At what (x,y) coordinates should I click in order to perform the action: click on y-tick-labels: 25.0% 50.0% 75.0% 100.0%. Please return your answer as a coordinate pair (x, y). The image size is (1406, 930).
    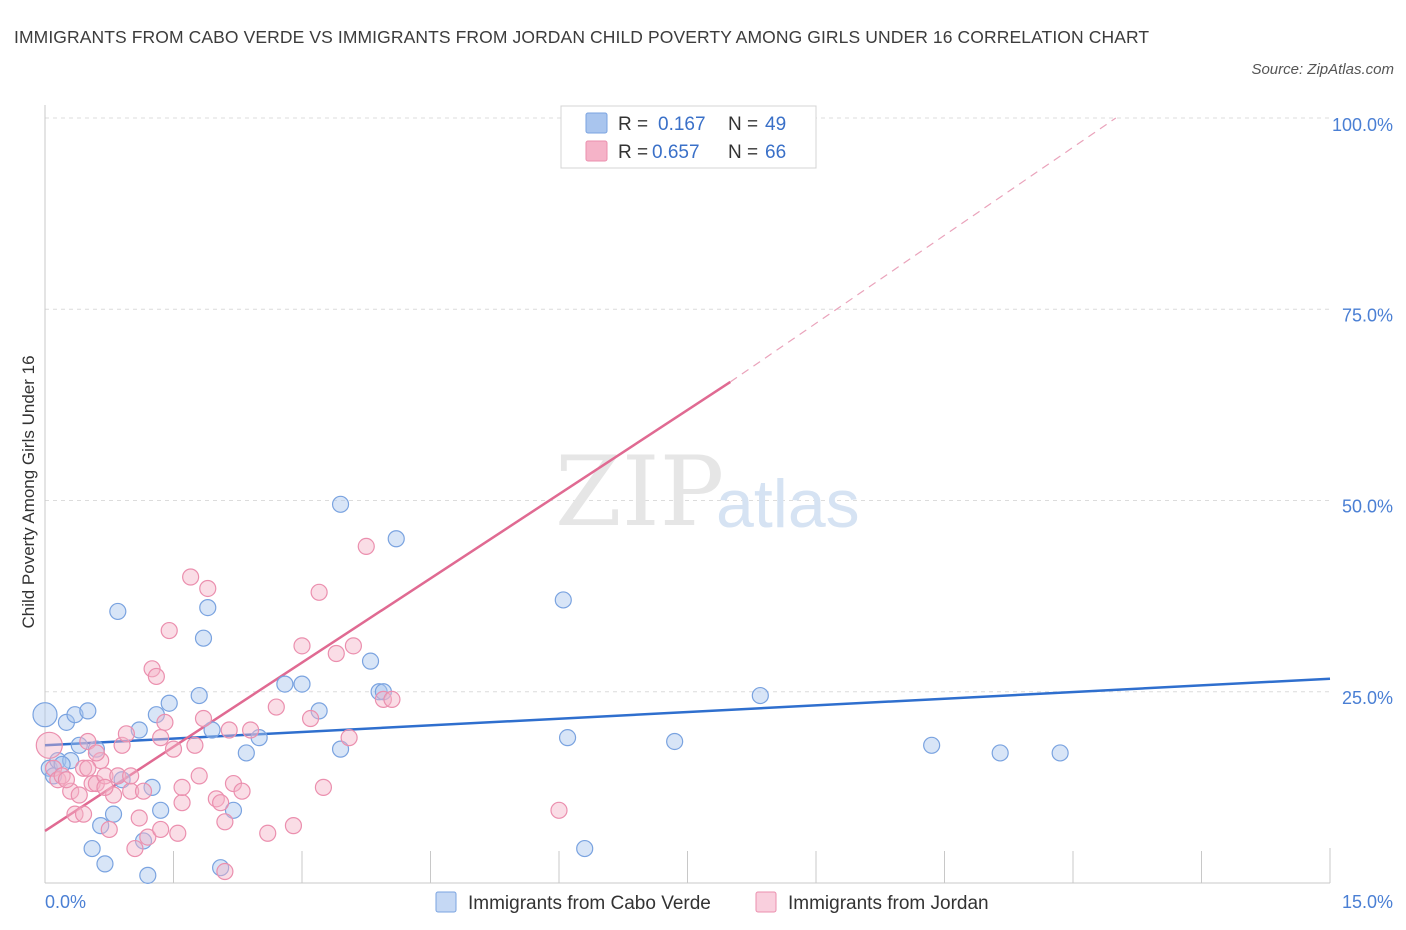
    Looking at the image, I should click on (1362, 411).